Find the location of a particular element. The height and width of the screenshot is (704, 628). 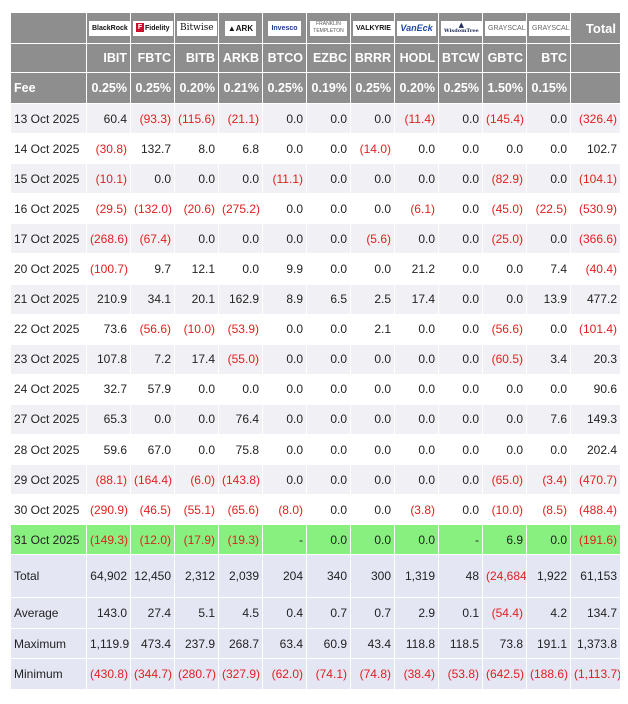

ticker-header: IBIT is located at coordinates (108, 58).